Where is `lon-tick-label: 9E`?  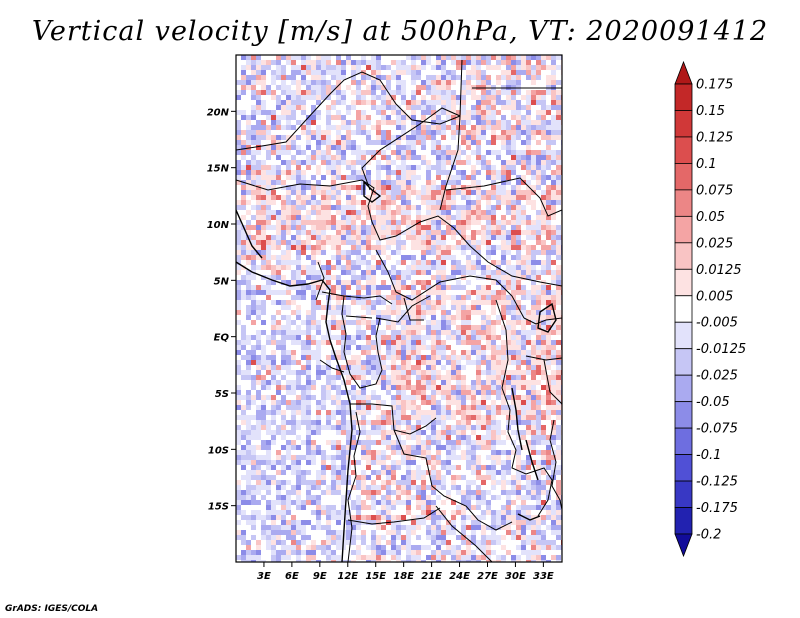 lon-tick-label: 9E is located at coordinates (320, 576).